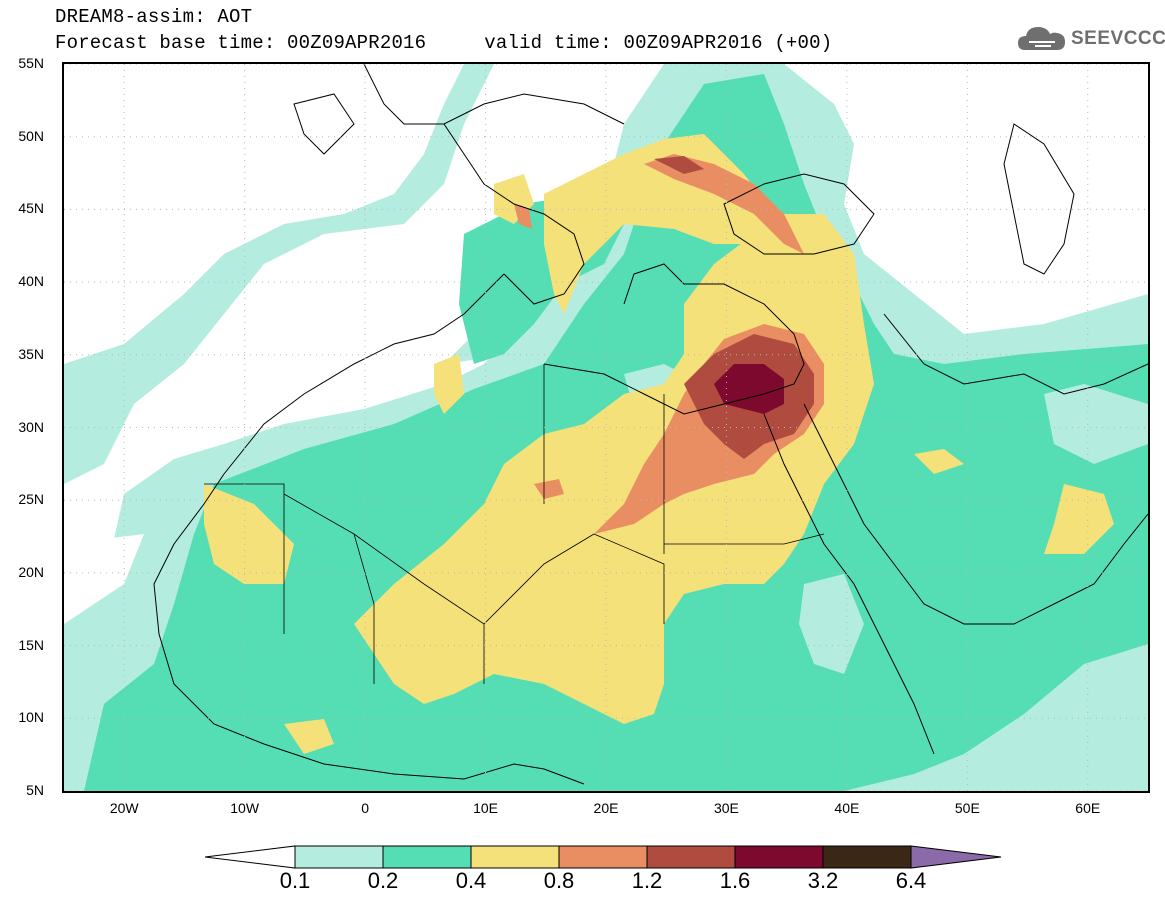  I want to click on lat-label: 55N, so click(31, 63).